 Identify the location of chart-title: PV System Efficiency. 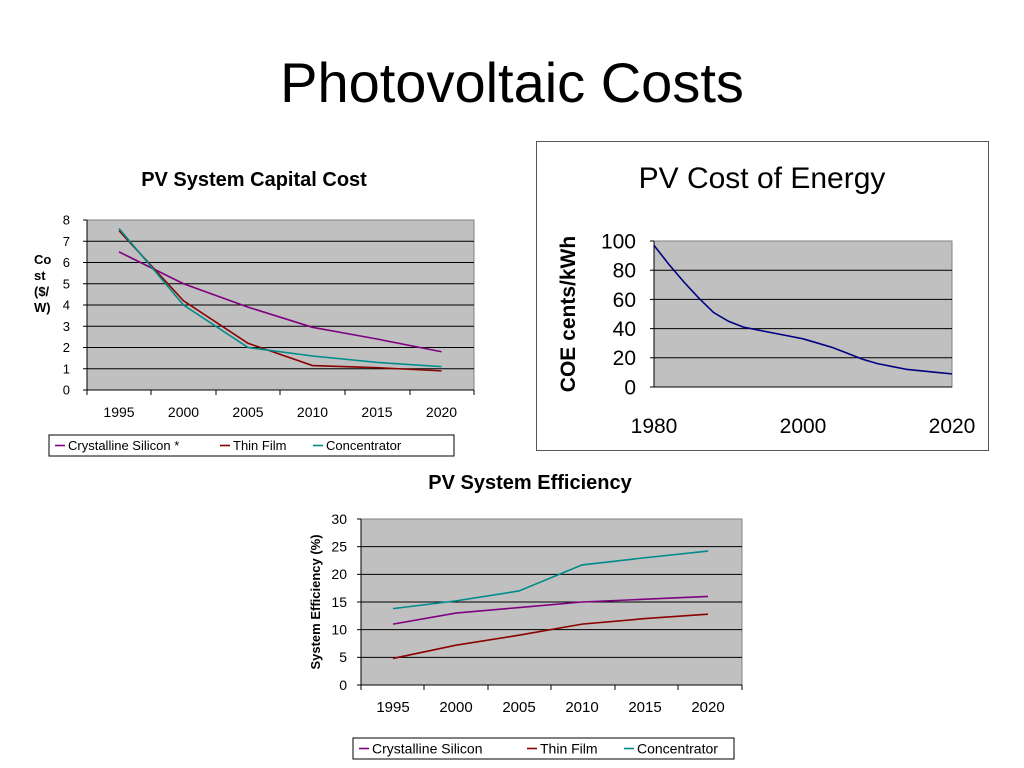
(530, 483).